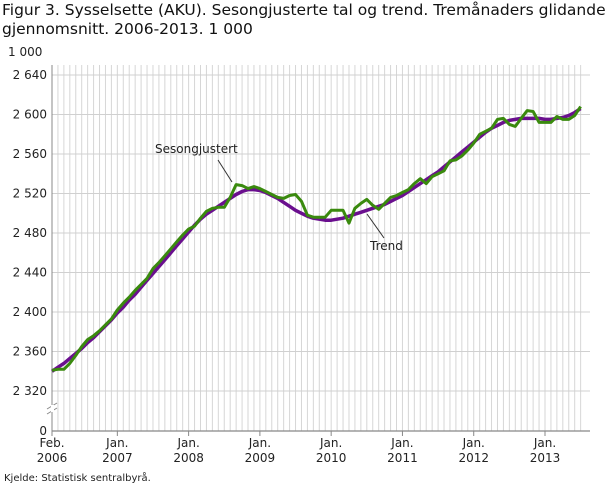  I want to click on y-tick-label: 2 560, so click(30, 154).